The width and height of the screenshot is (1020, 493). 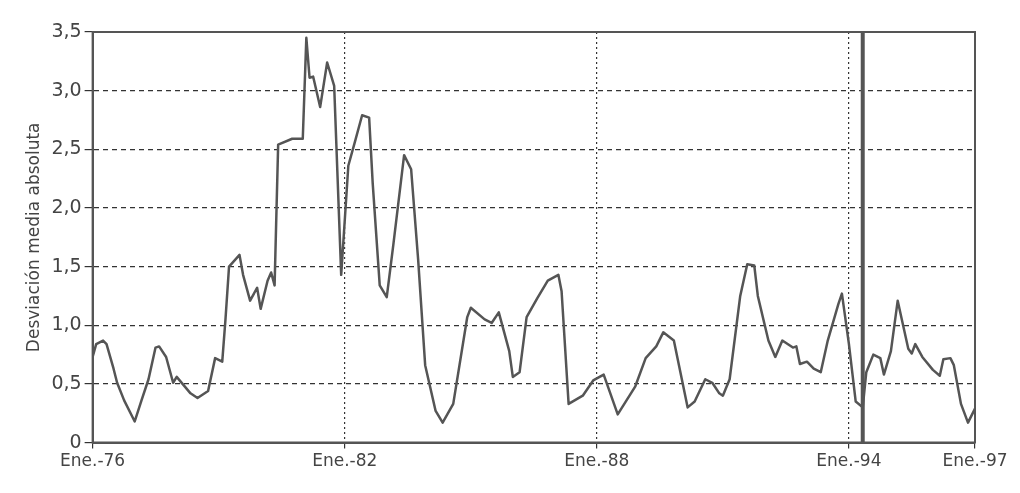 I want to click on x-tick-label: Ene.-76, so click(x=93, y=460).